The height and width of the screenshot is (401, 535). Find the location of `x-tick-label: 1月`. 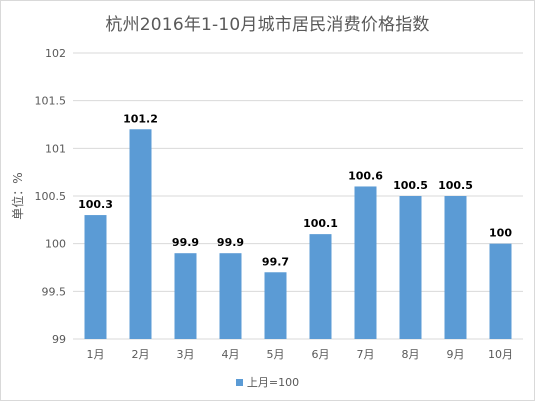

x-tick-label: 1月 is located at coordinates (96, 354).